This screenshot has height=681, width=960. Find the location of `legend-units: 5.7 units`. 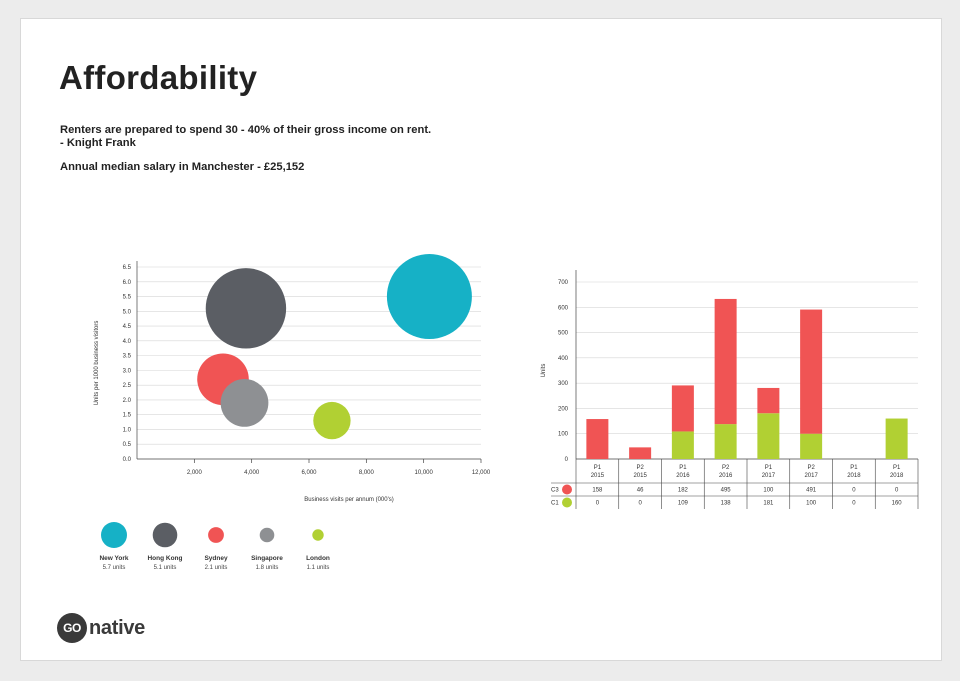

legend-units: 5.7 units is located at coordinates (114, 568).